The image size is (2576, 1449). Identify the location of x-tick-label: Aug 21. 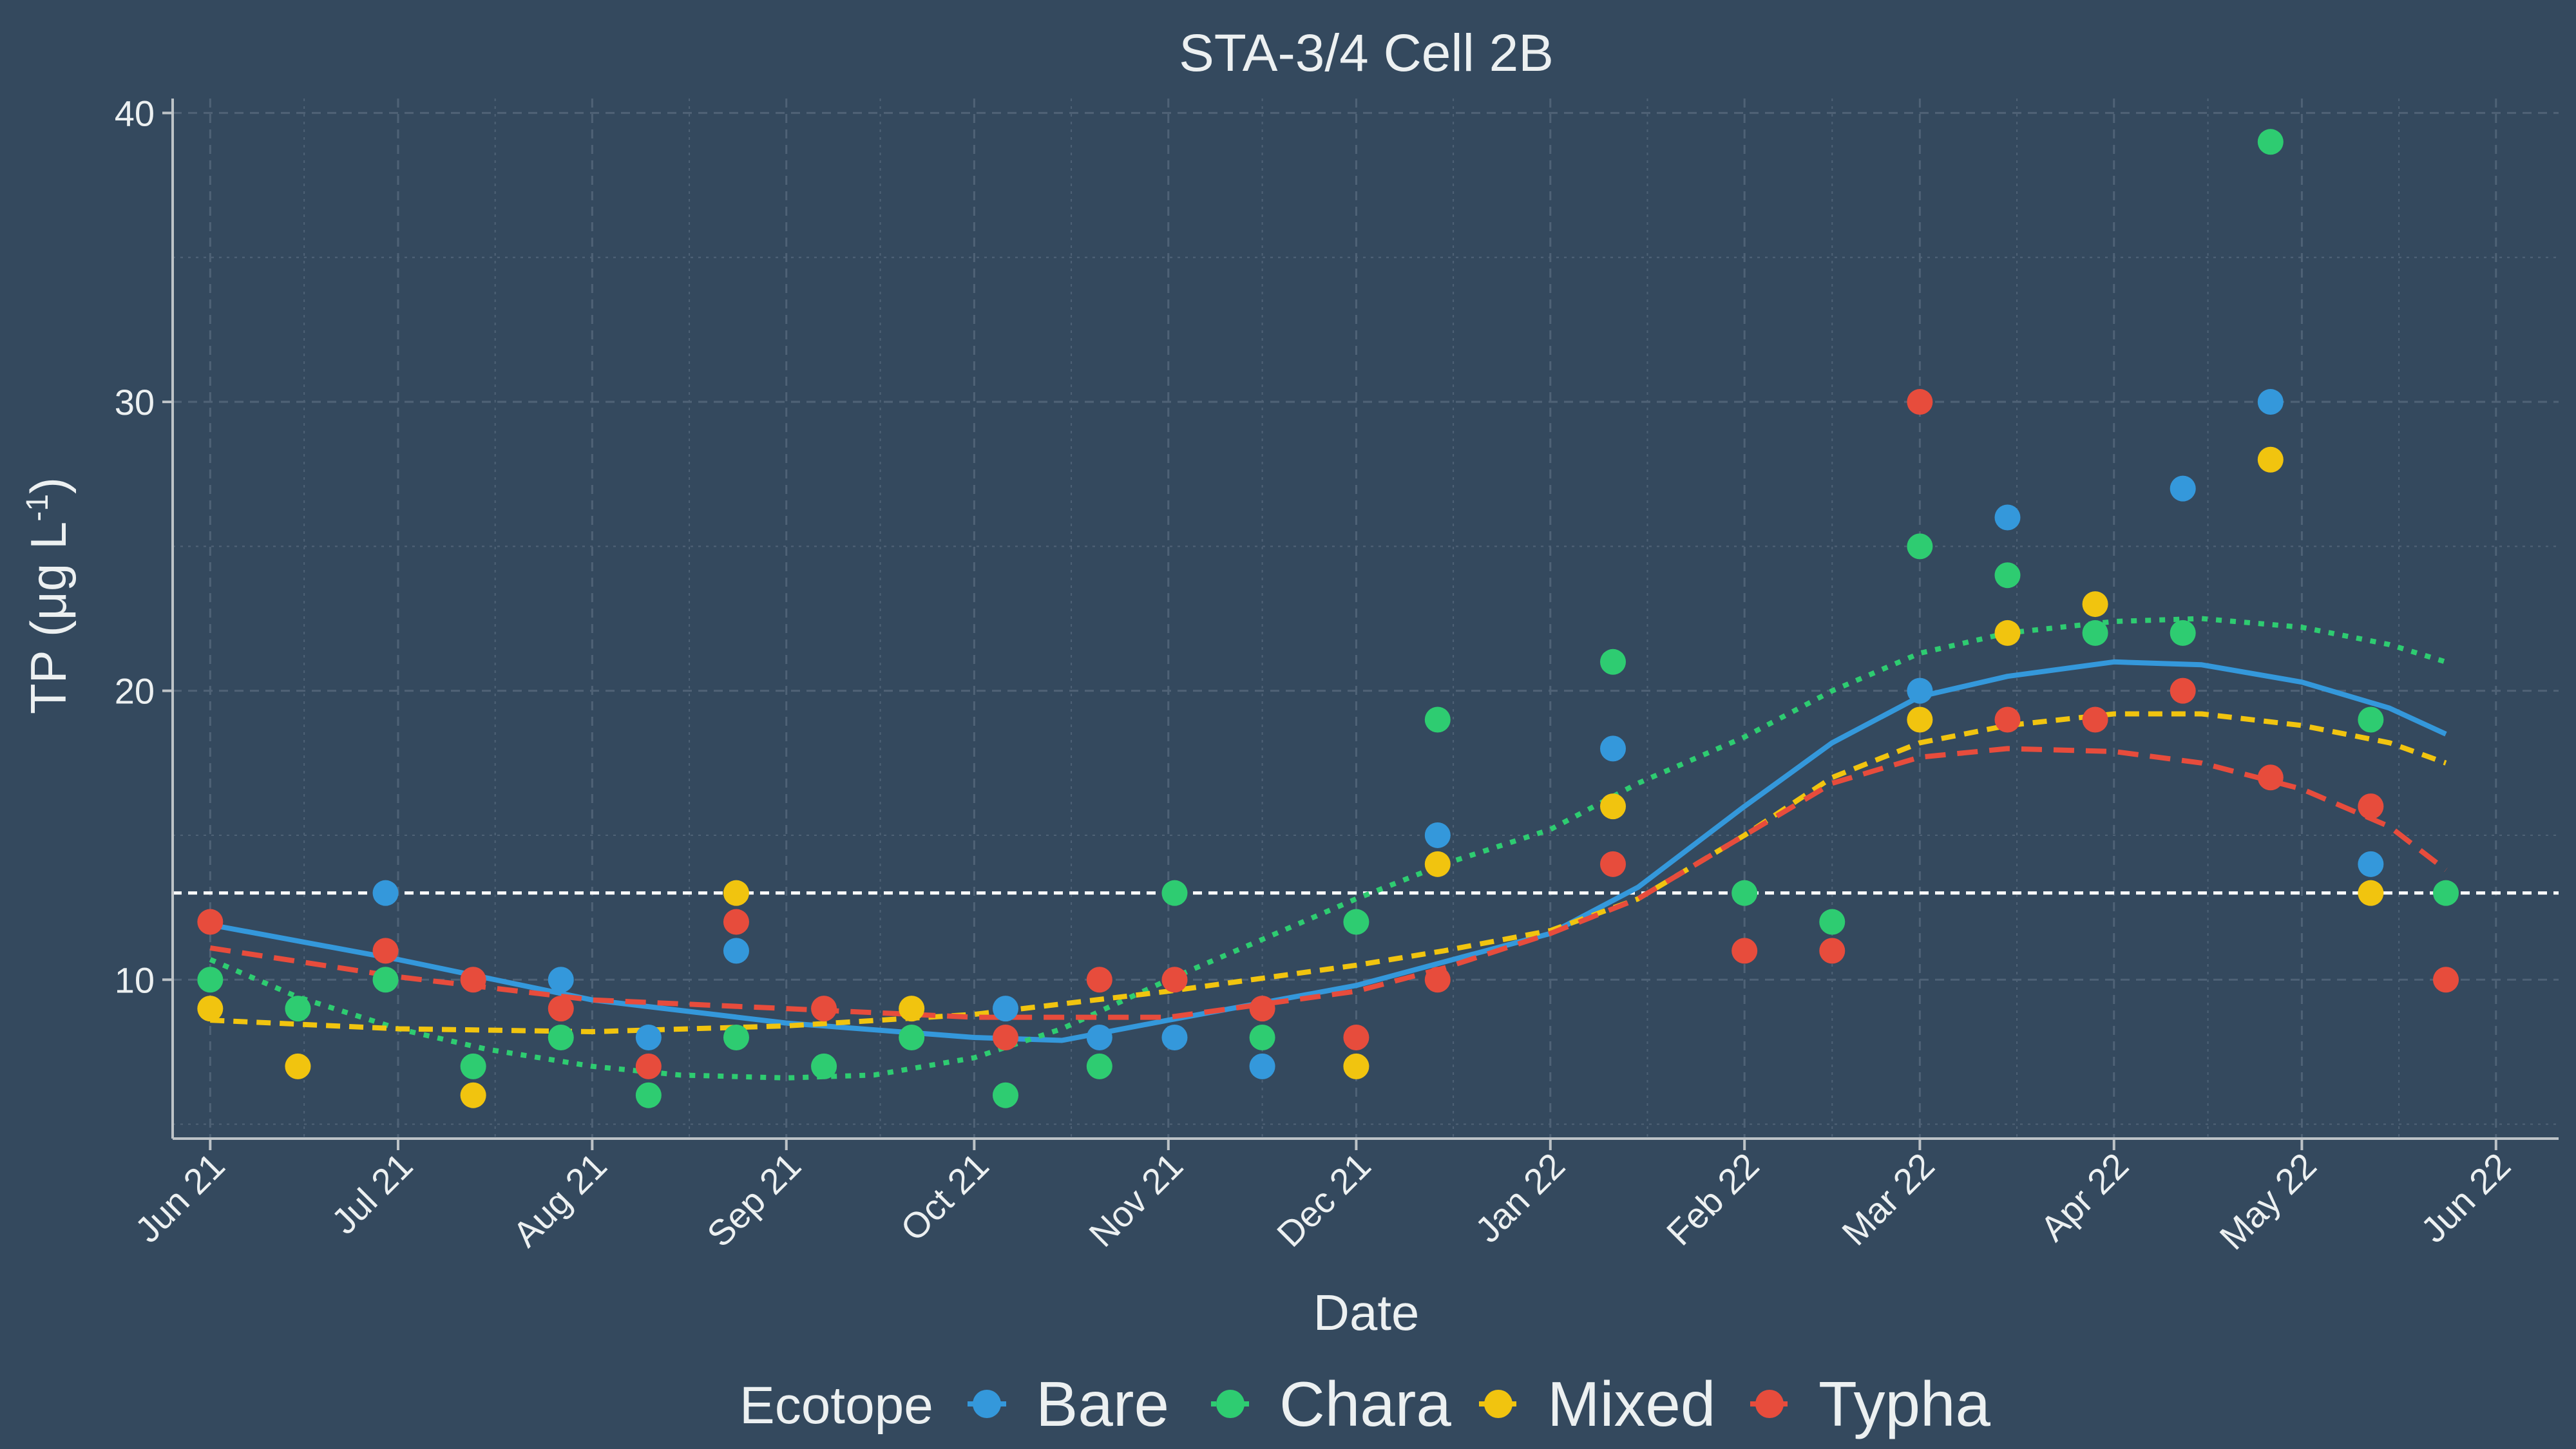
(560, 1200).